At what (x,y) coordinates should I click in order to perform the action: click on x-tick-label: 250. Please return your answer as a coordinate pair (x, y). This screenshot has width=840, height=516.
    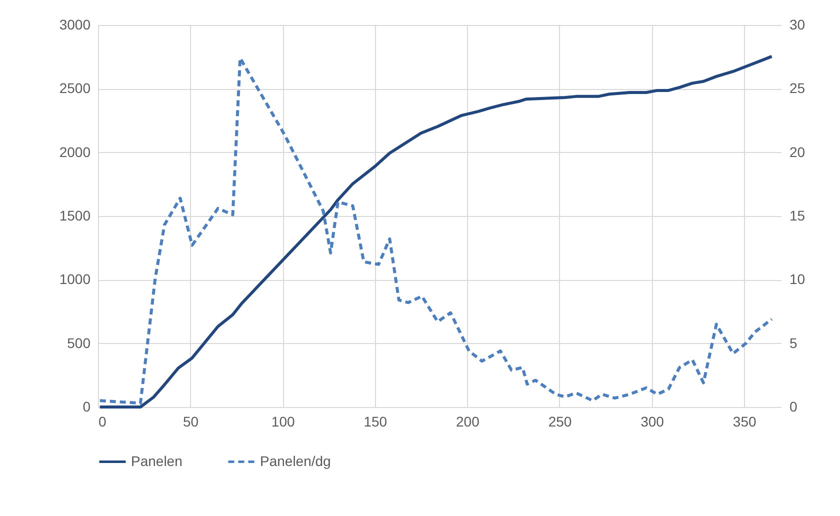
    Looking at the image, I should click on (560, 422).